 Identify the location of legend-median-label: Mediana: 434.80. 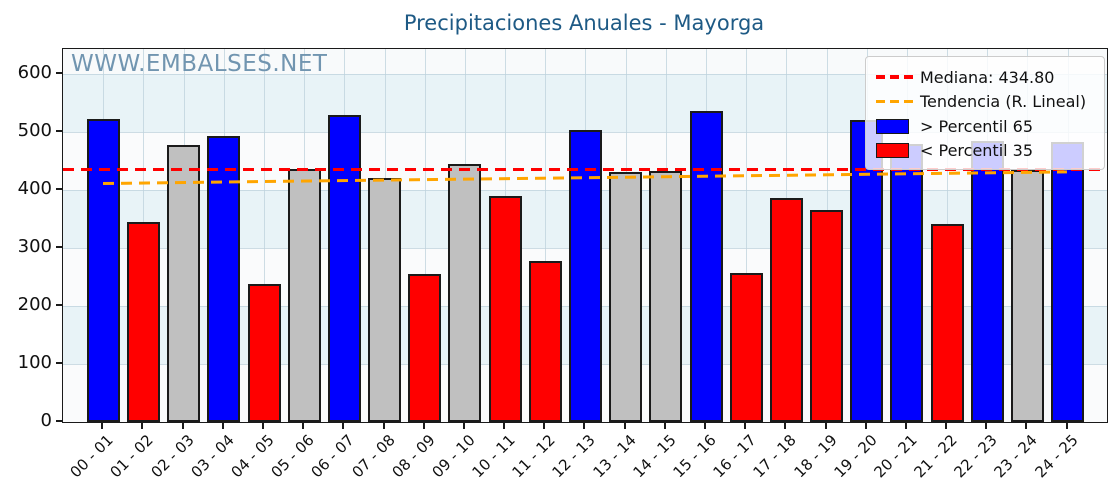
(987, 77).